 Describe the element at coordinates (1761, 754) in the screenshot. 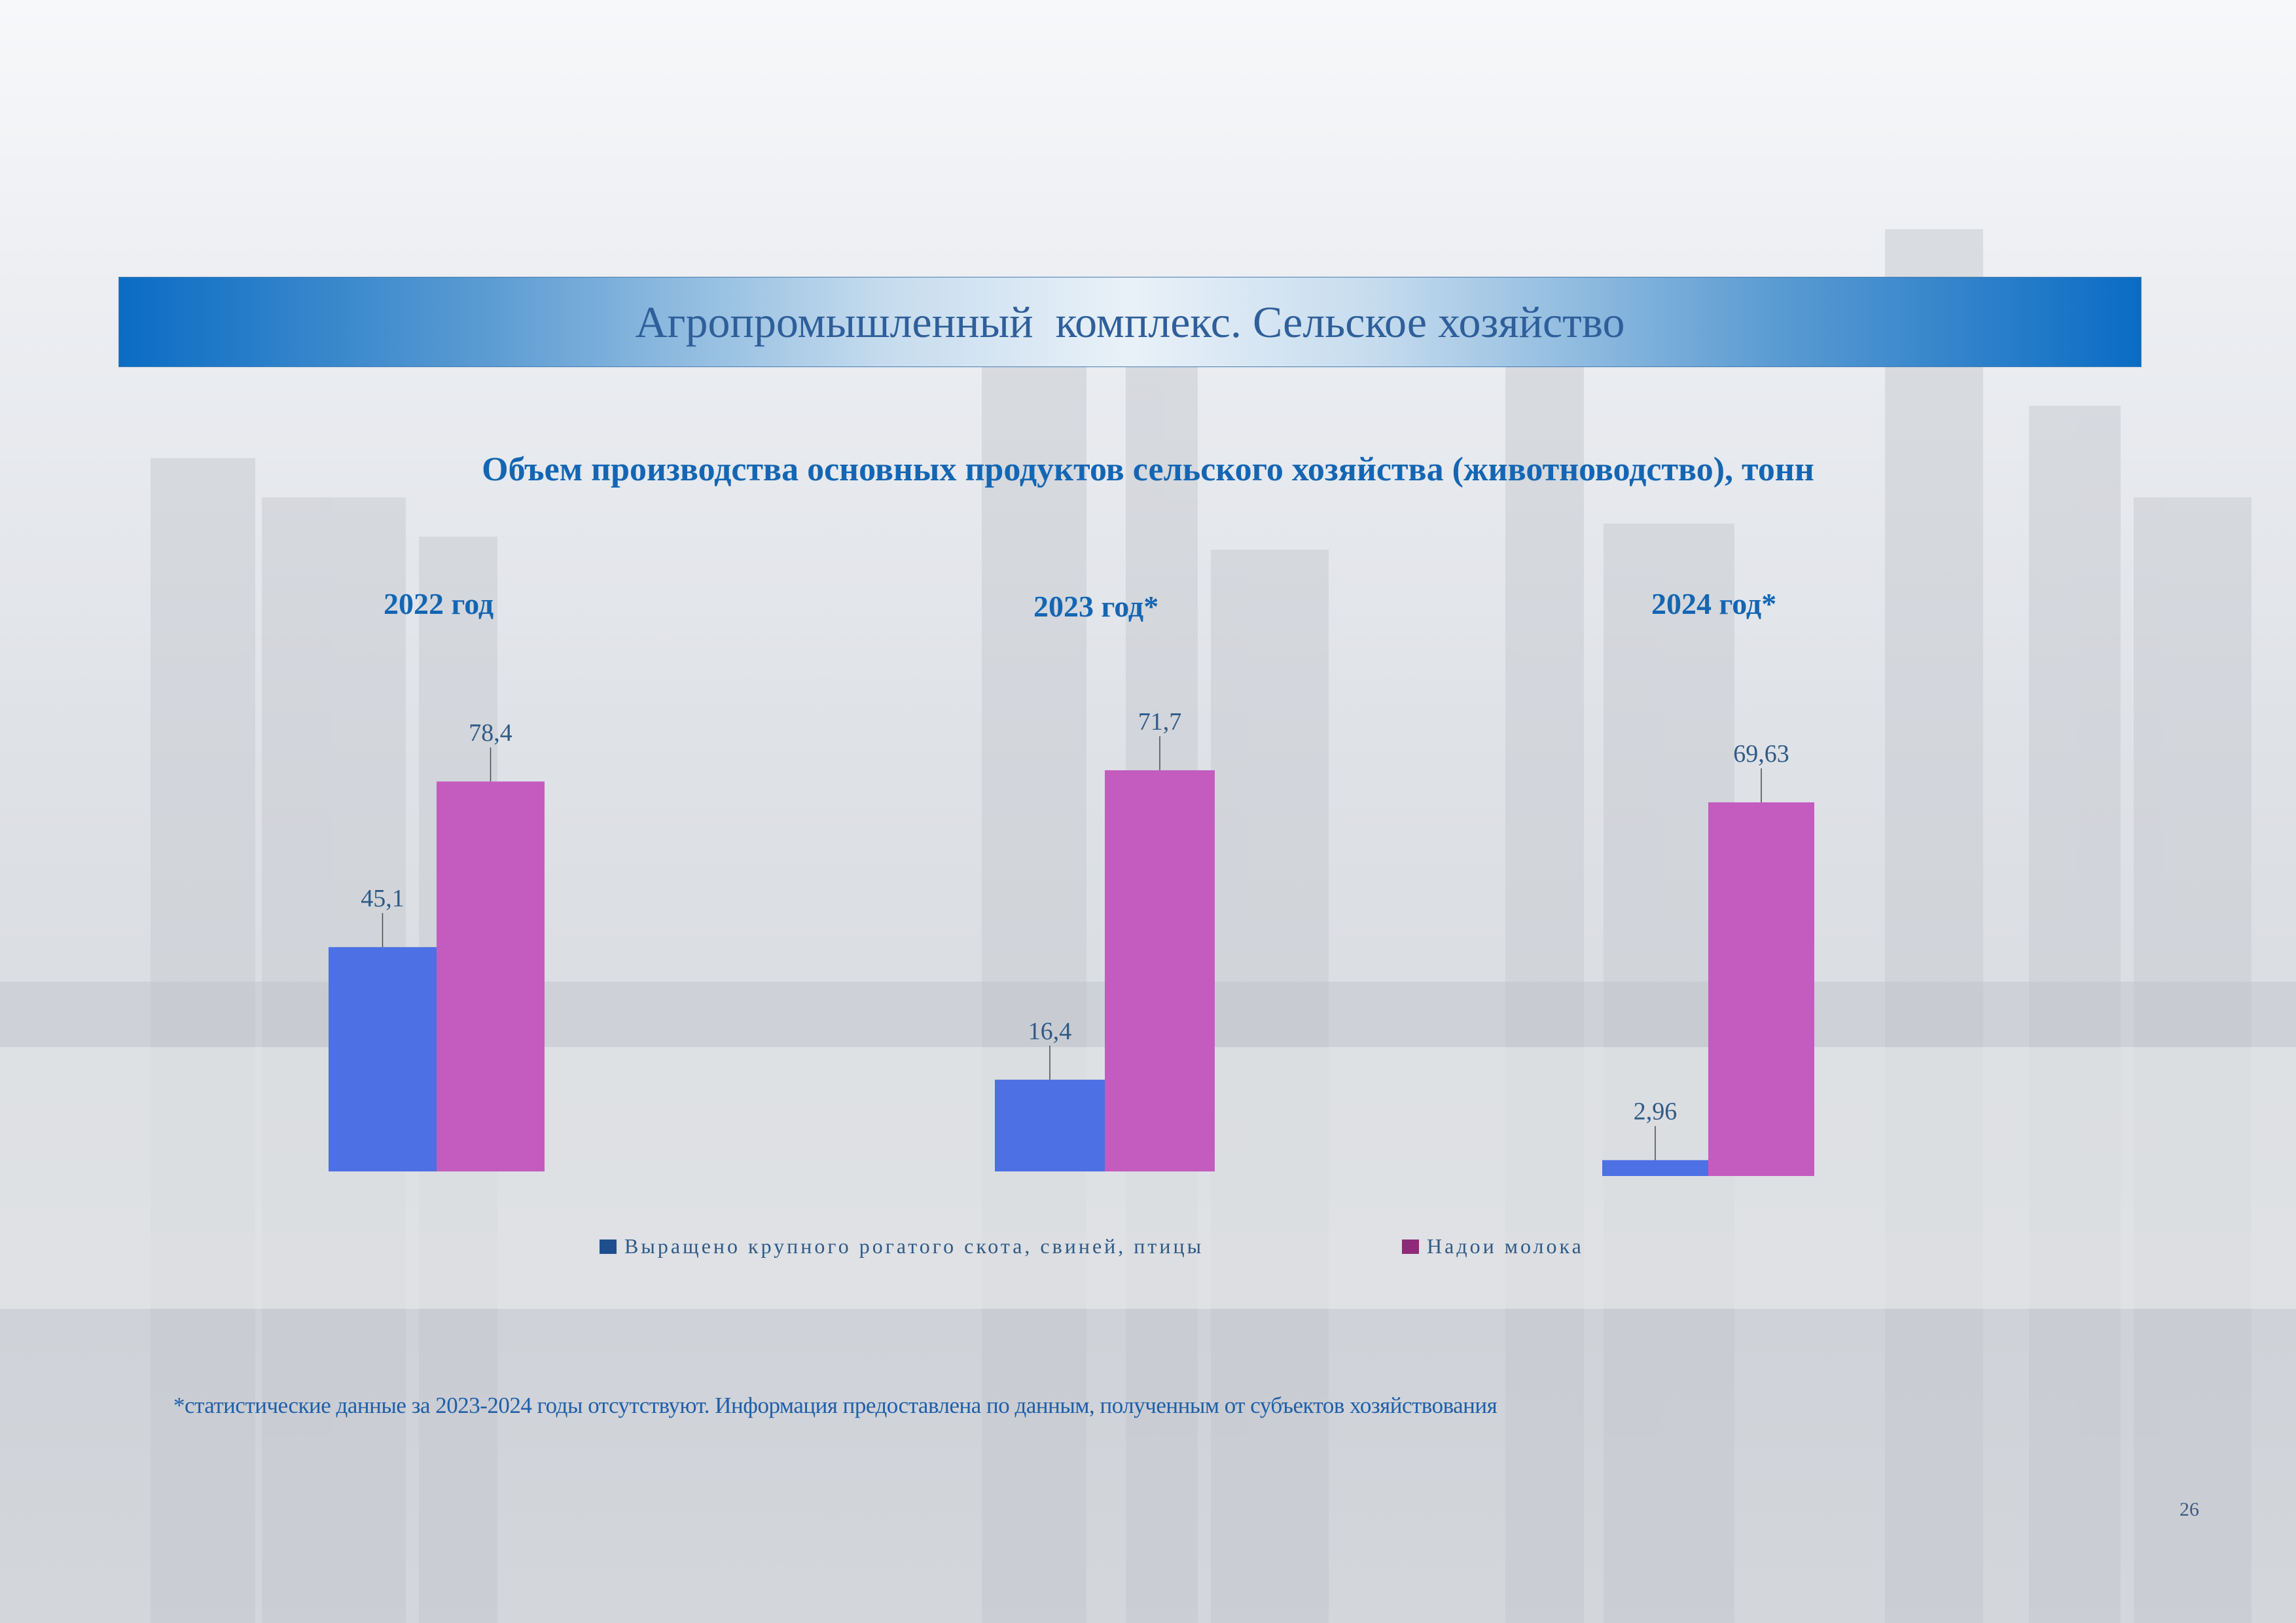

I see `data-label: 69,63` at that location.